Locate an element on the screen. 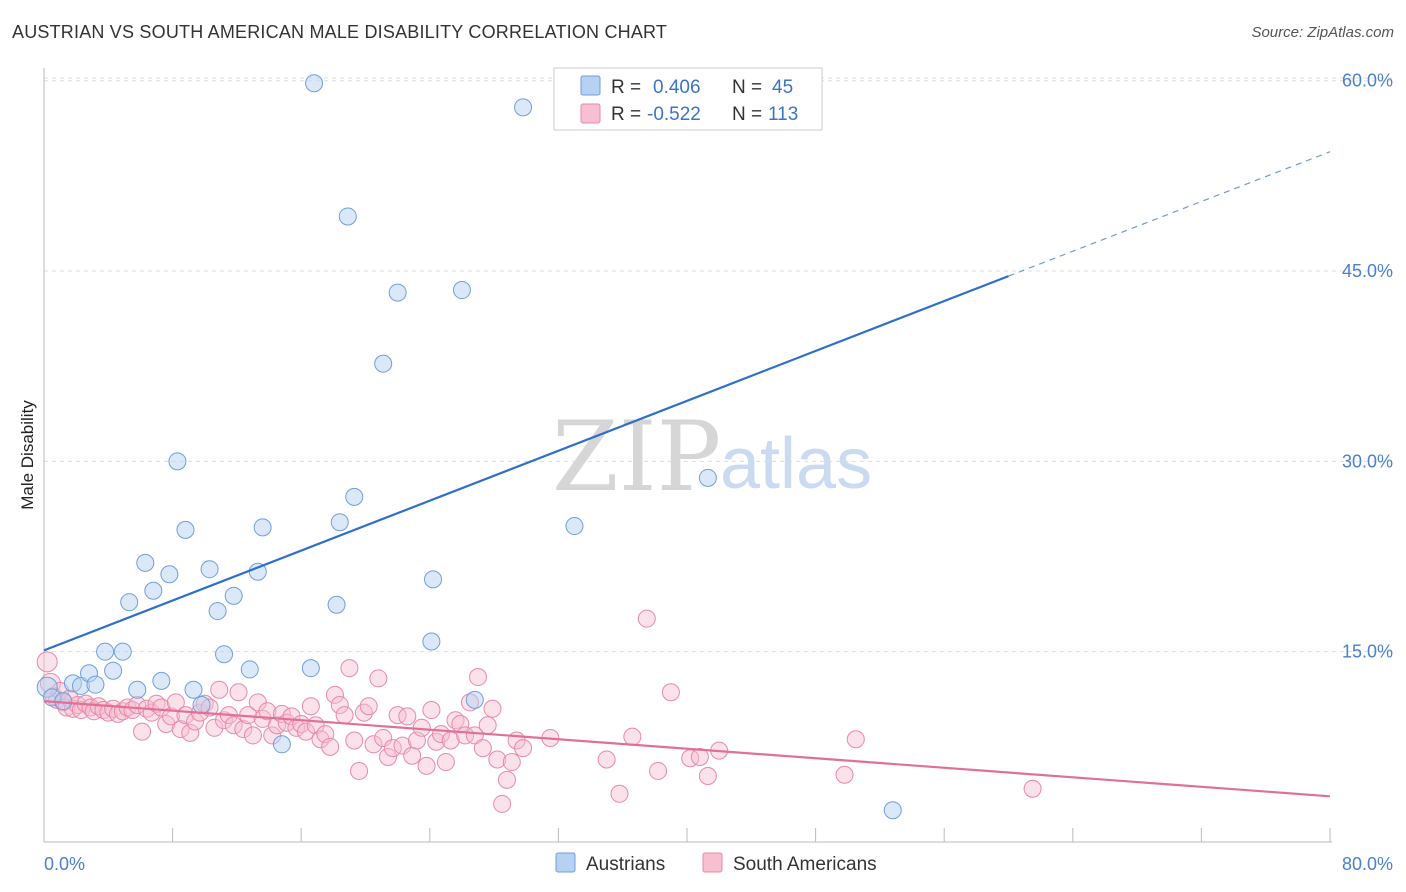  source-credit: Source: ZipAtlas.com is located at coordinates (1322, 32).